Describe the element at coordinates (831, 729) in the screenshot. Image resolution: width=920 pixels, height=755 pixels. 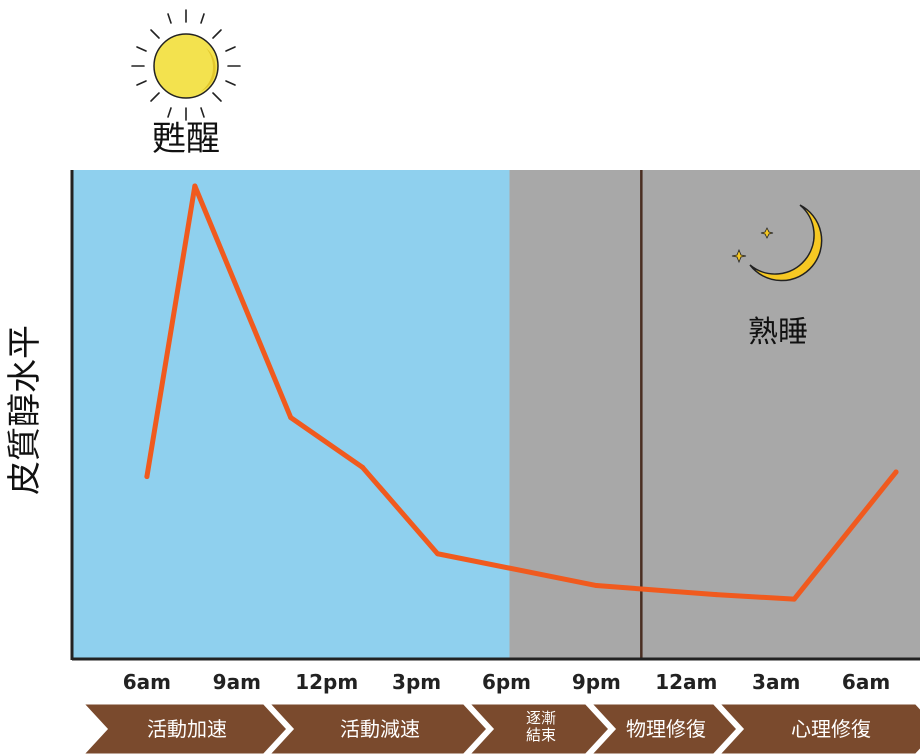
I see `phase-label: 心理修復` at that location.